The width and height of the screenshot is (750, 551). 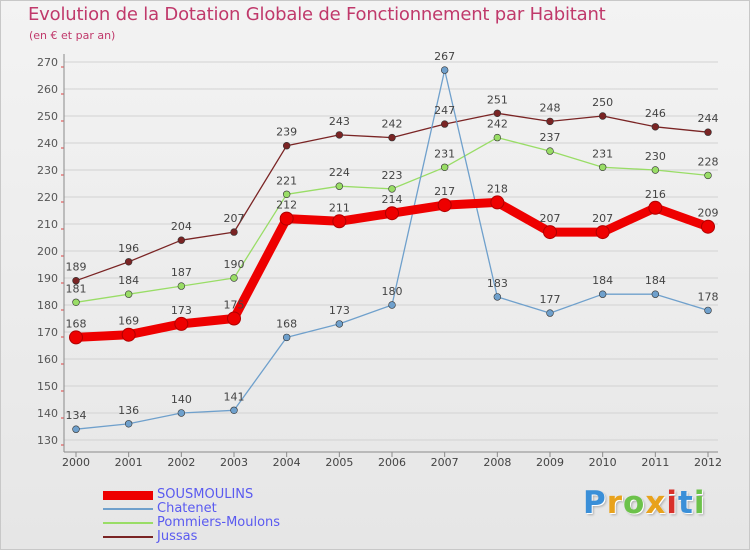 What do you see at coordinates (47, 413) in the screenshot?
I see `y-tick-label: 140` at bounding box center [47, 413].